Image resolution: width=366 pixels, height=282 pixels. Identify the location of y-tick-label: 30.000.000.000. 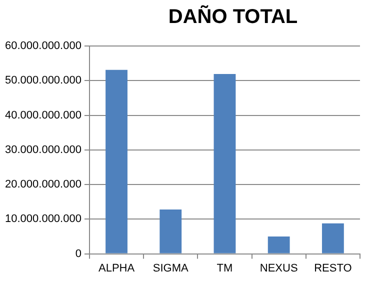
(43, 150).